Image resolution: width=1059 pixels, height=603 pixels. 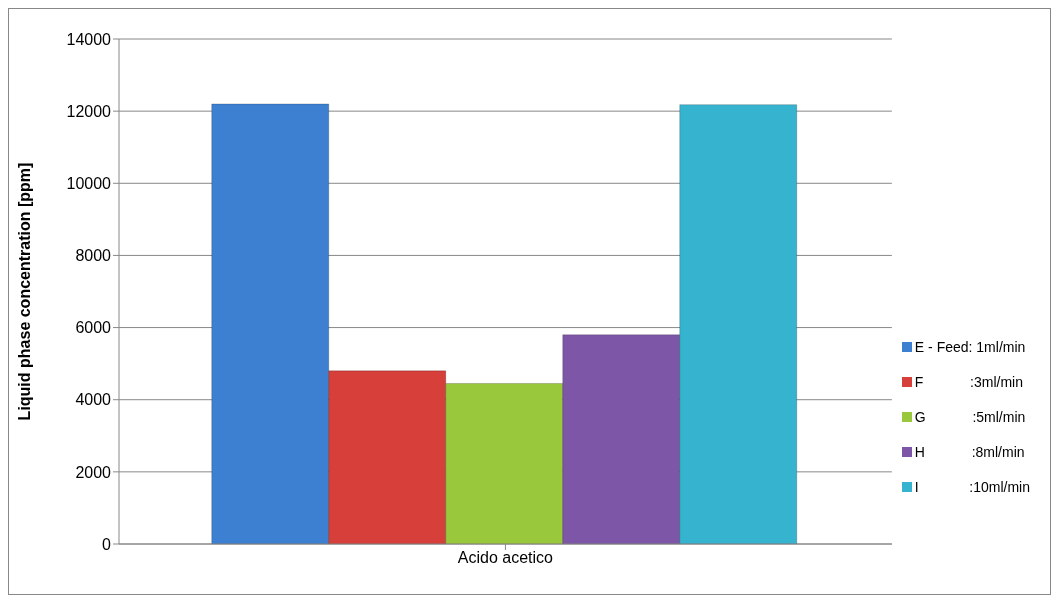 What do you see at coordinates (24, 291) in the screenshot?
I see `y-axis-title: Liquid phase concentration [ppm]` at bounding box center [24, 291].